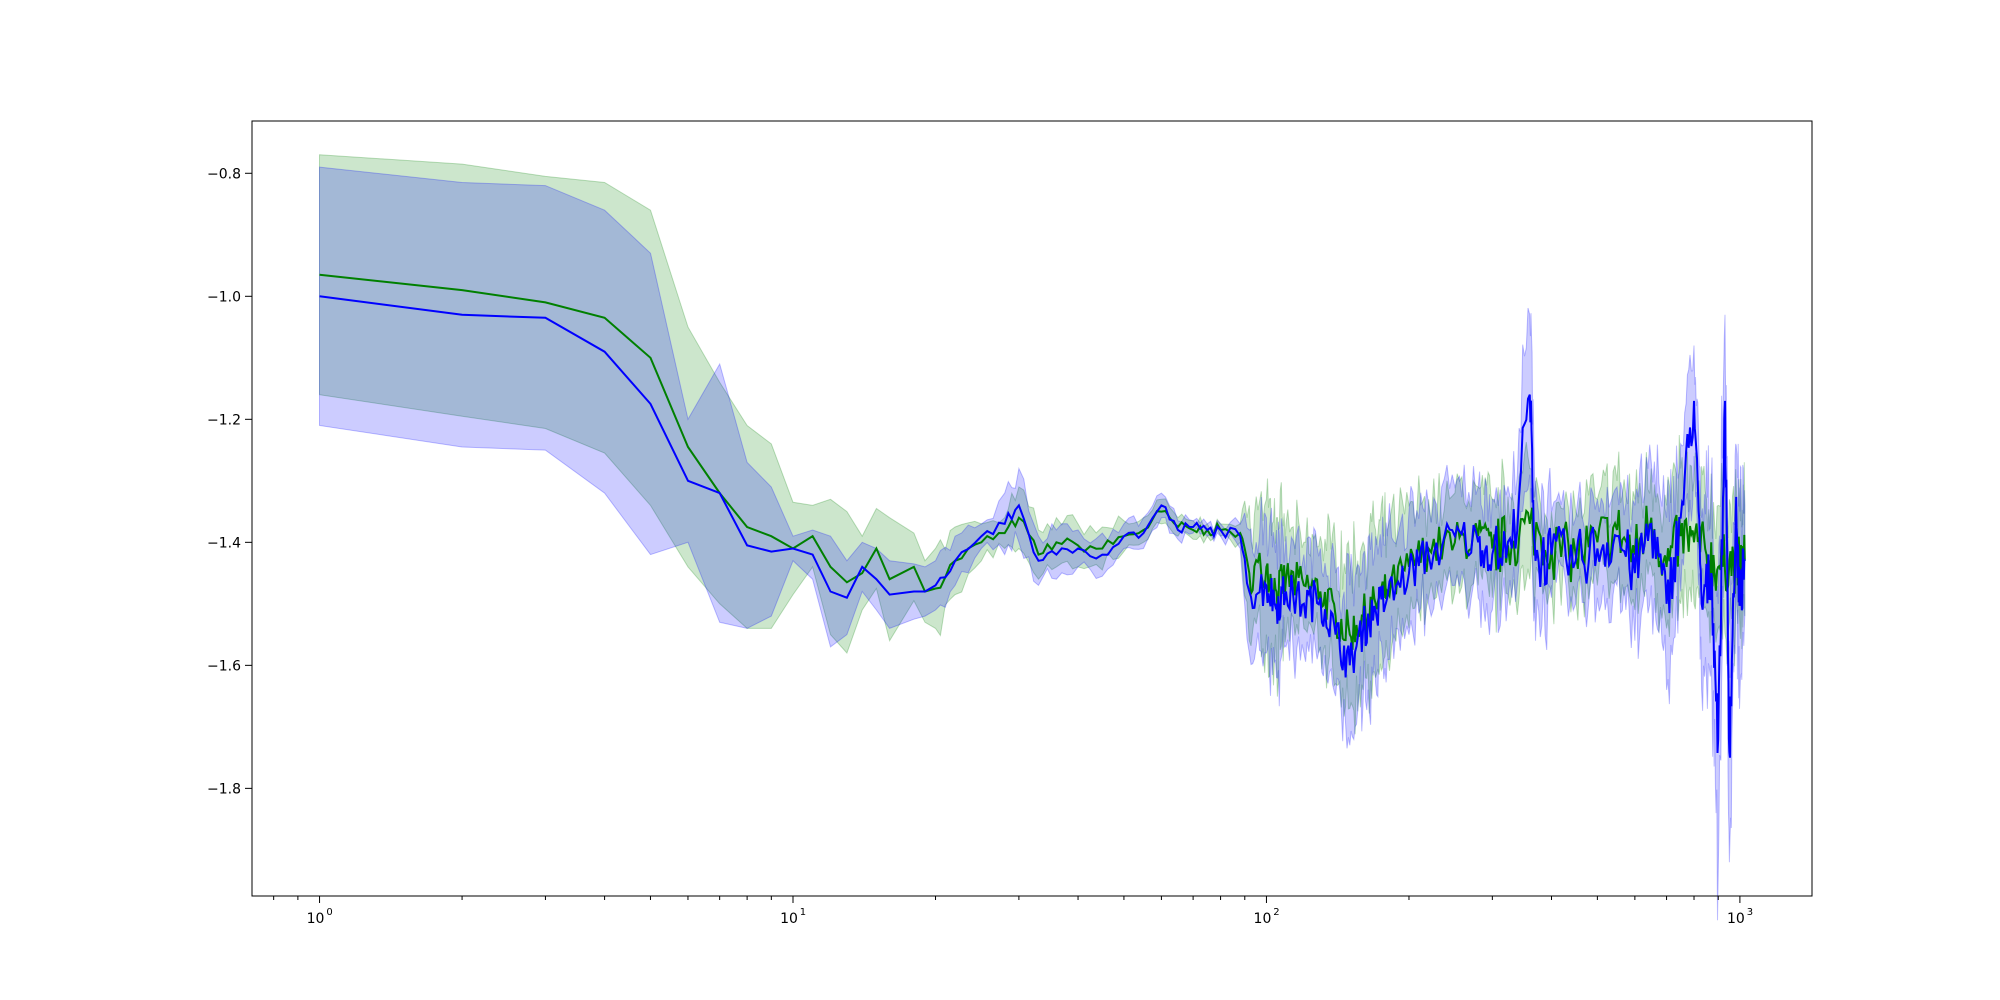 This screenshot has width=2000, height=1000. I want to click on x-tick-exponent: 3, so click(1750, 912).